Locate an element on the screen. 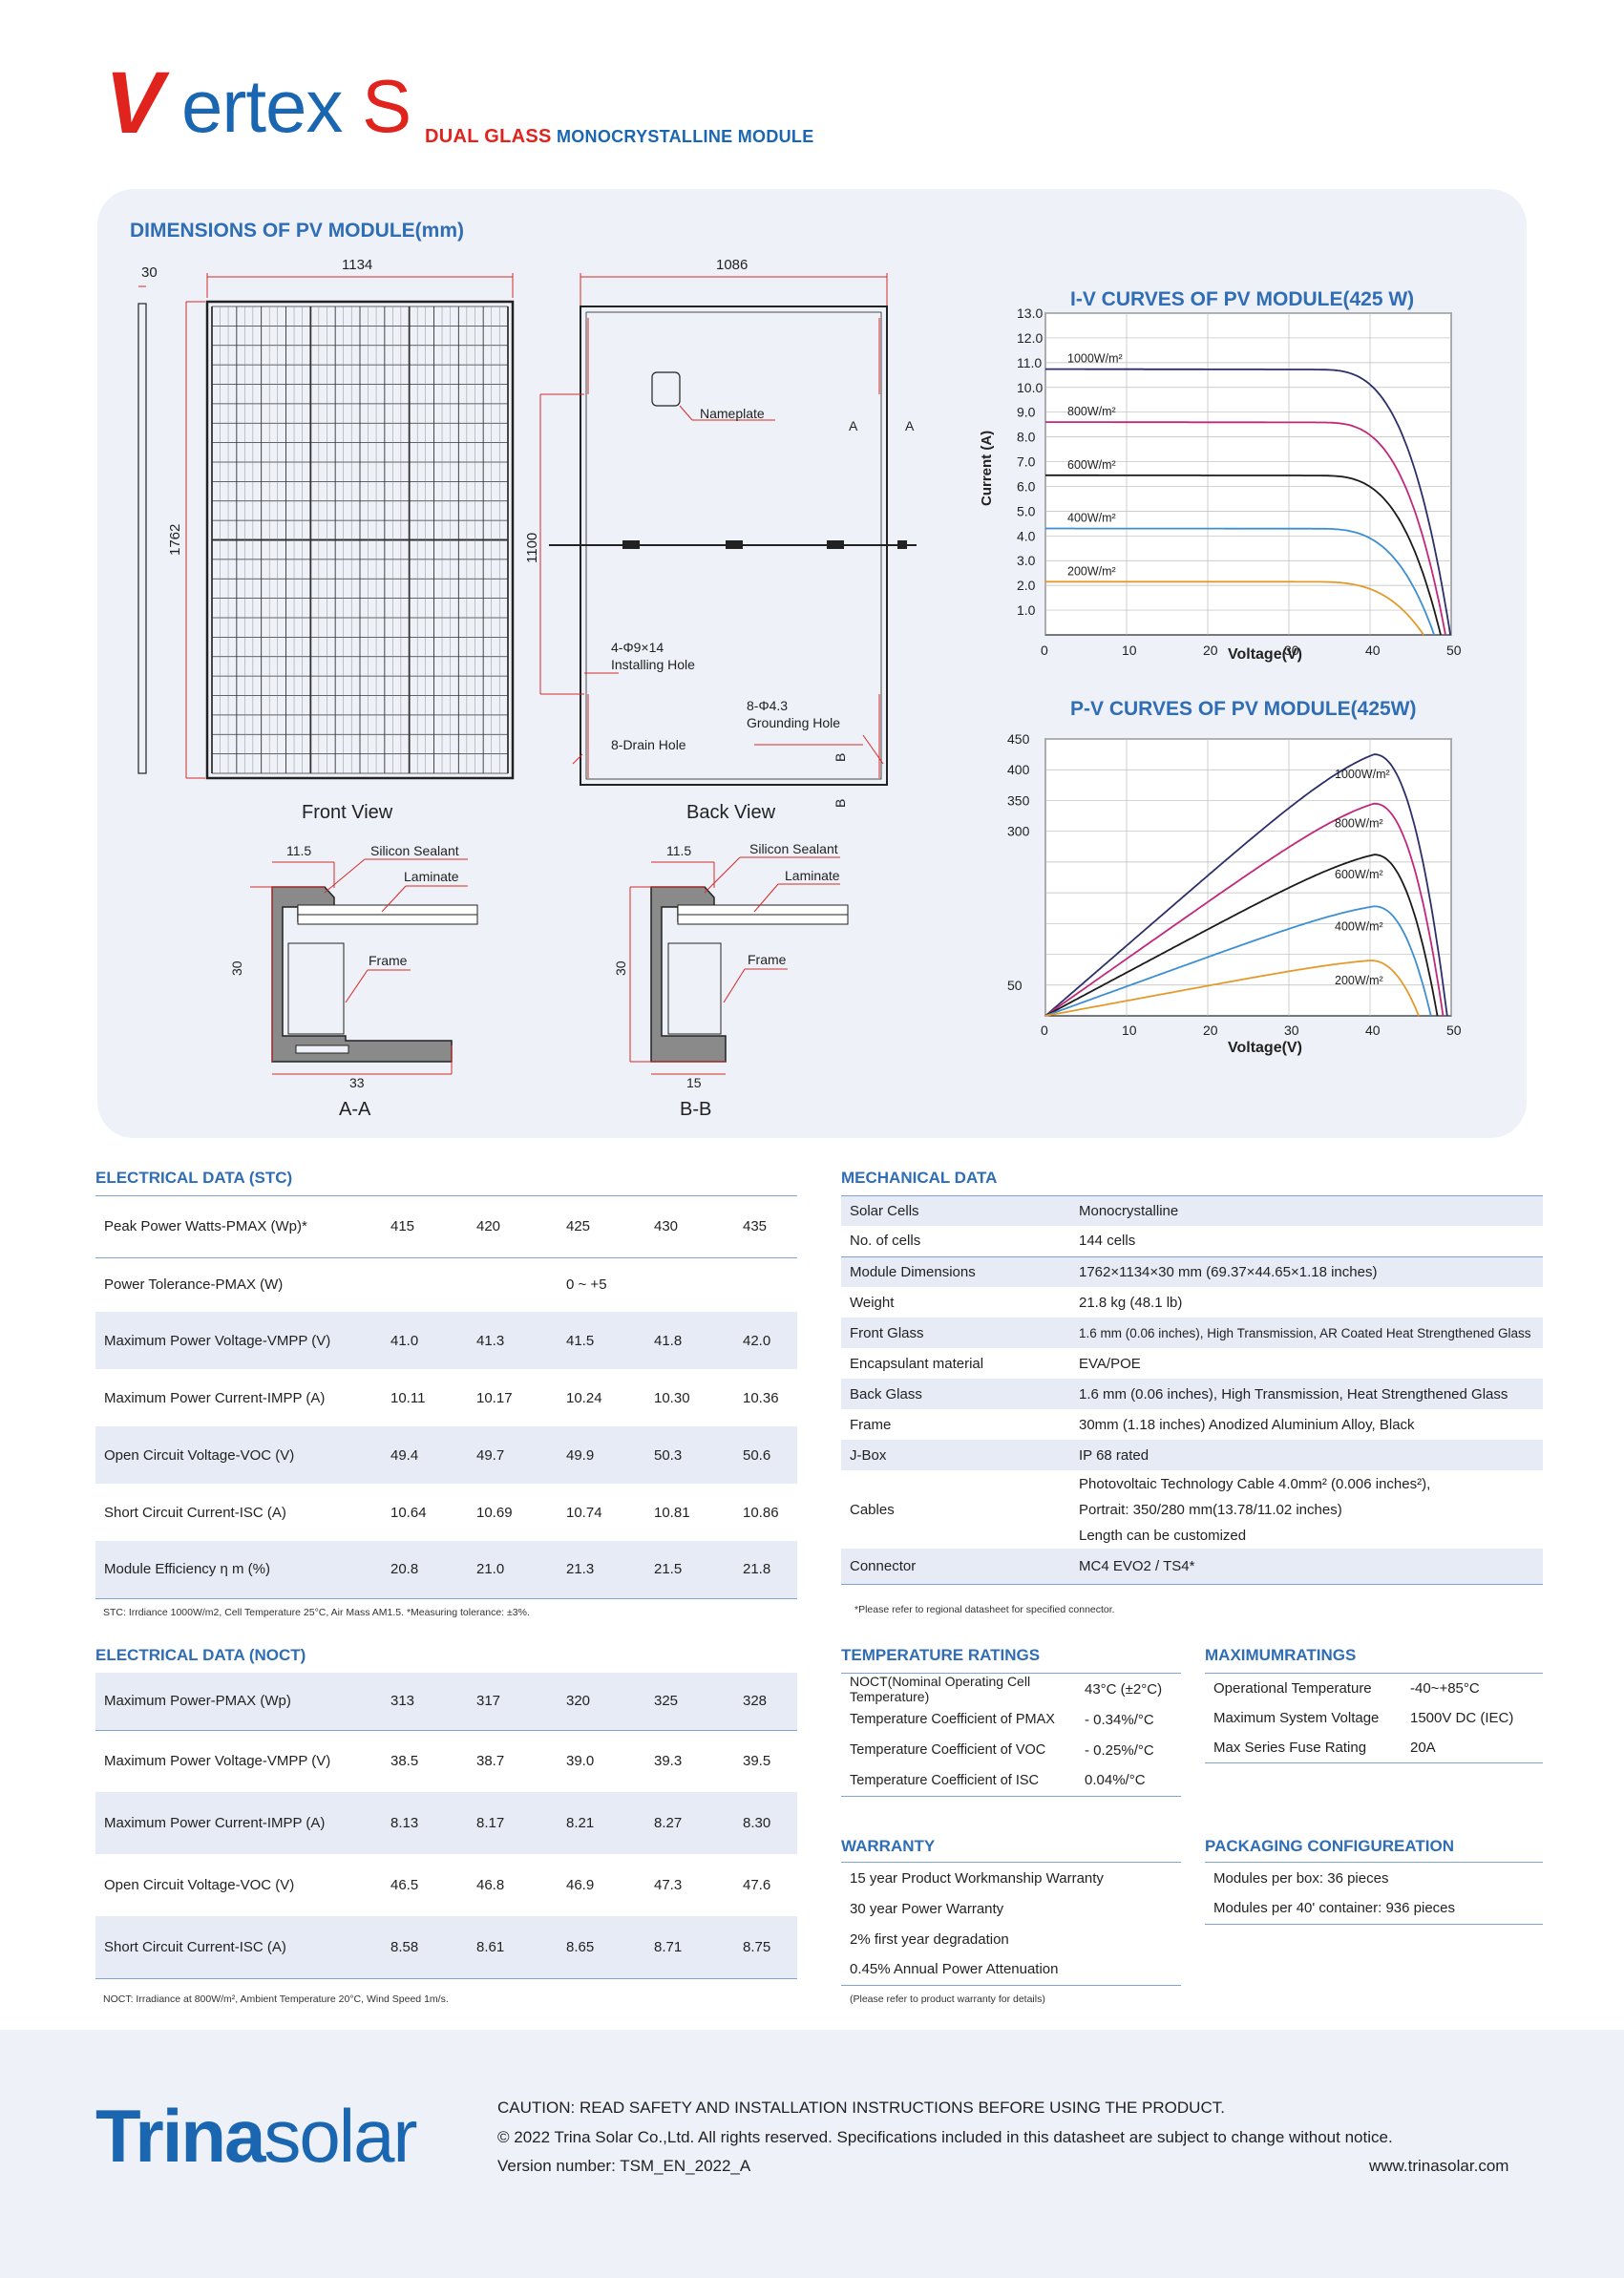  row-value: 21.8 is located at coordinates (765, 1569).